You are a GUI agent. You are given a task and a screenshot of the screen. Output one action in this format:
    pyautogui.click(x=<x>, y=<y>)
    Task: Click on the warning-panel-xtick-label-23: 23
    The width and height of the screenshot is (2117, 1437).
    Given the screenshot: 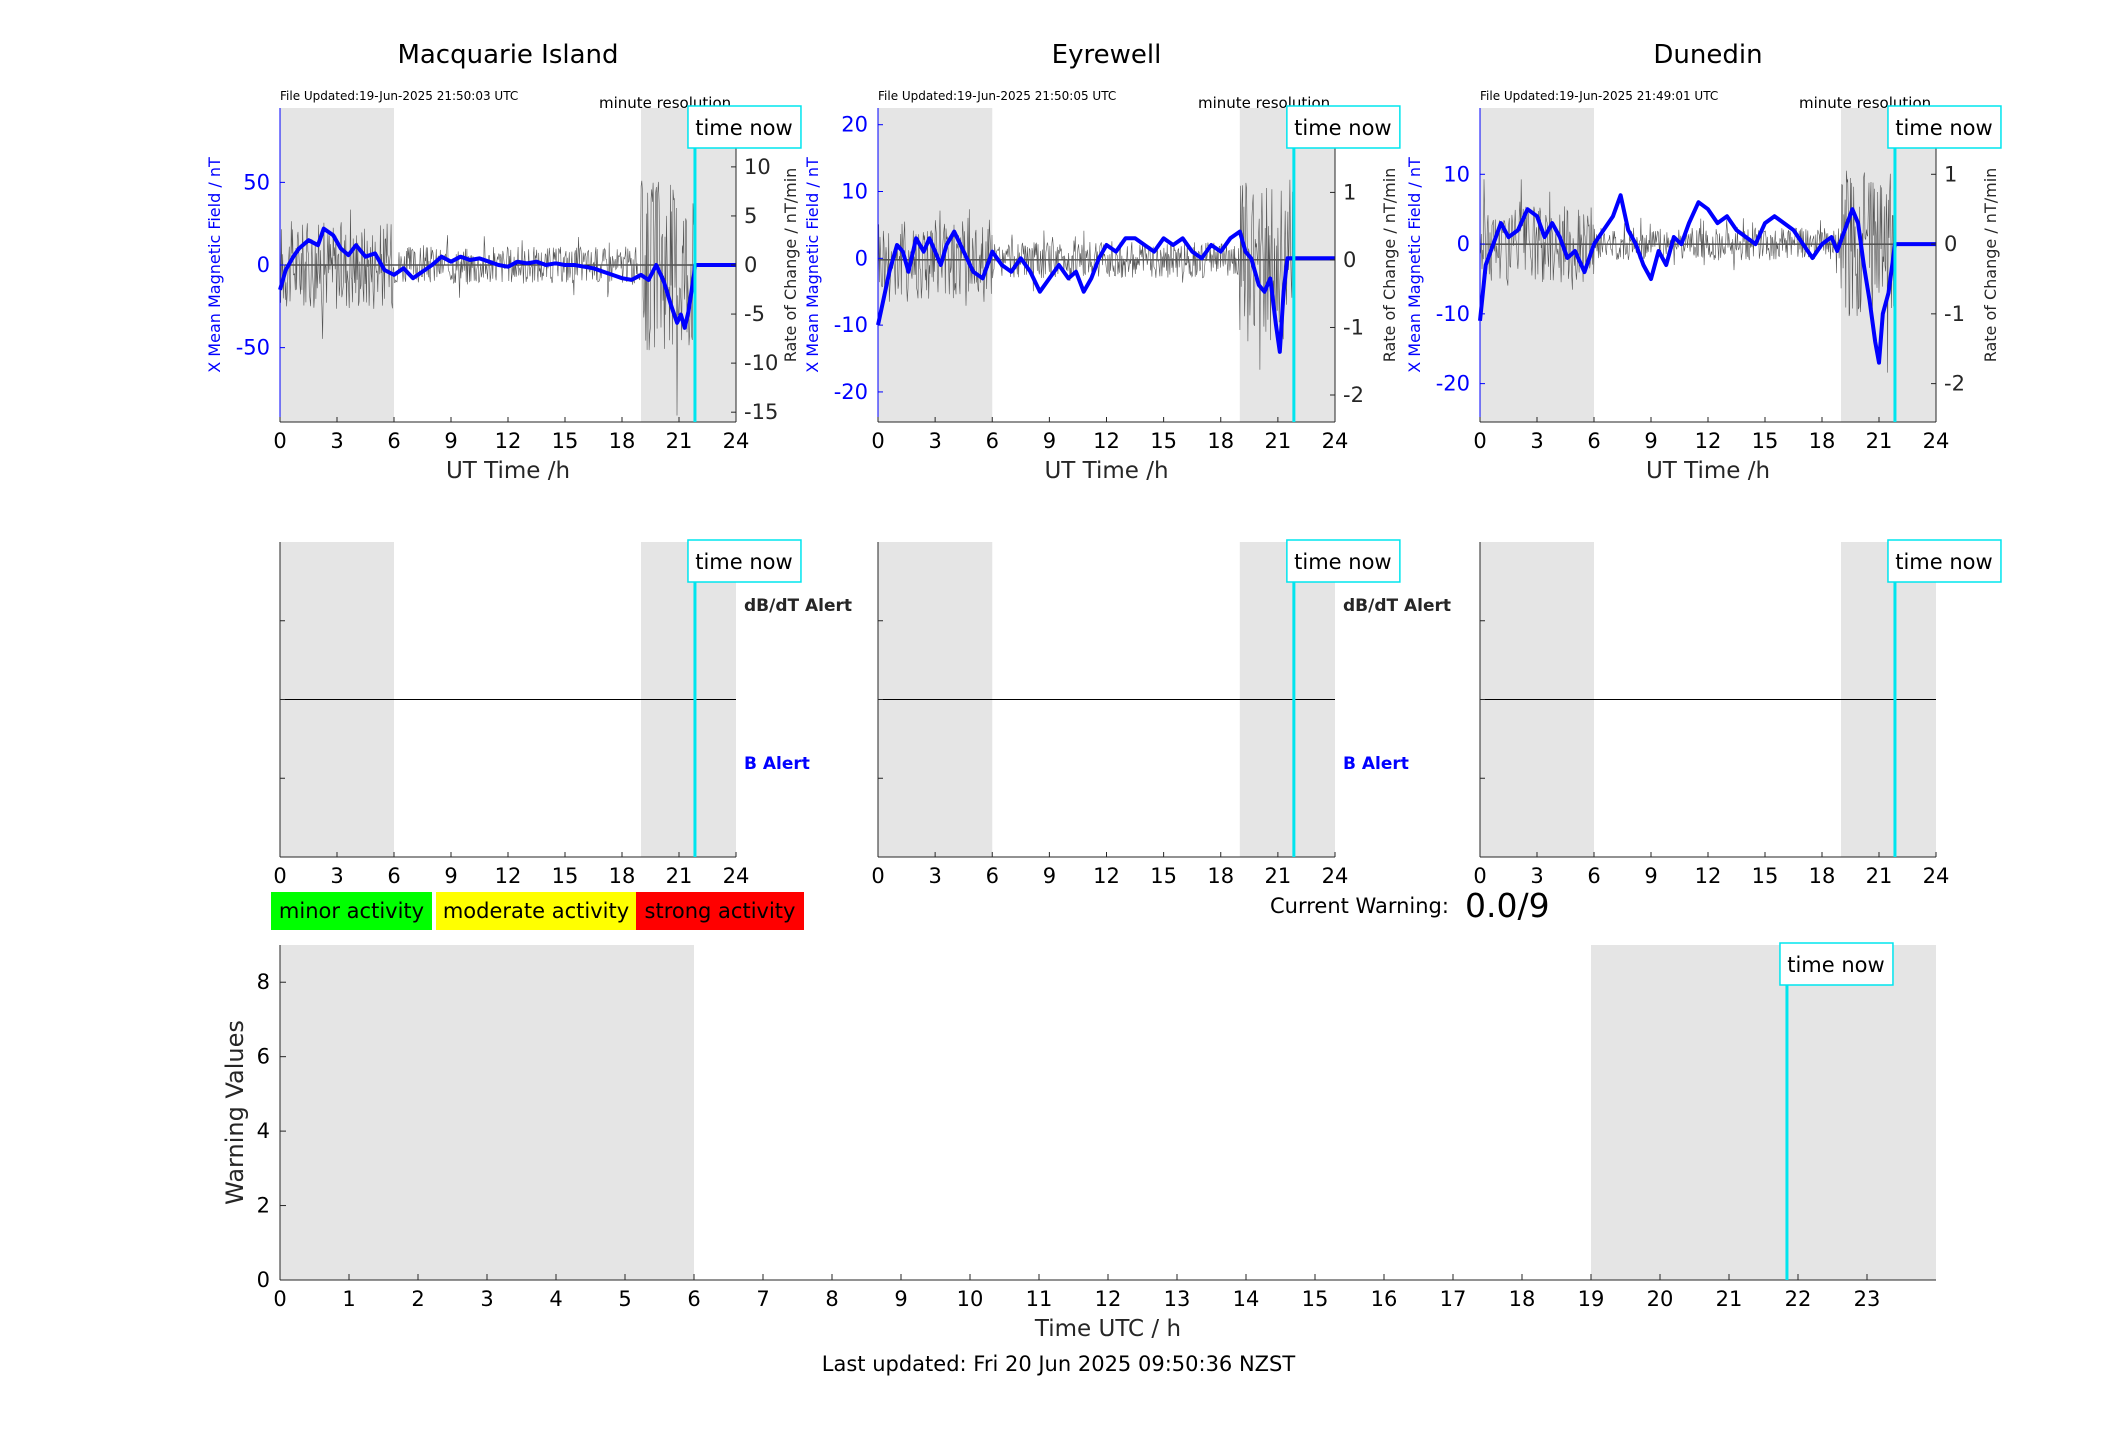 What is the action you would take?
    pyautogui.click(x=1867, y=1299)
    